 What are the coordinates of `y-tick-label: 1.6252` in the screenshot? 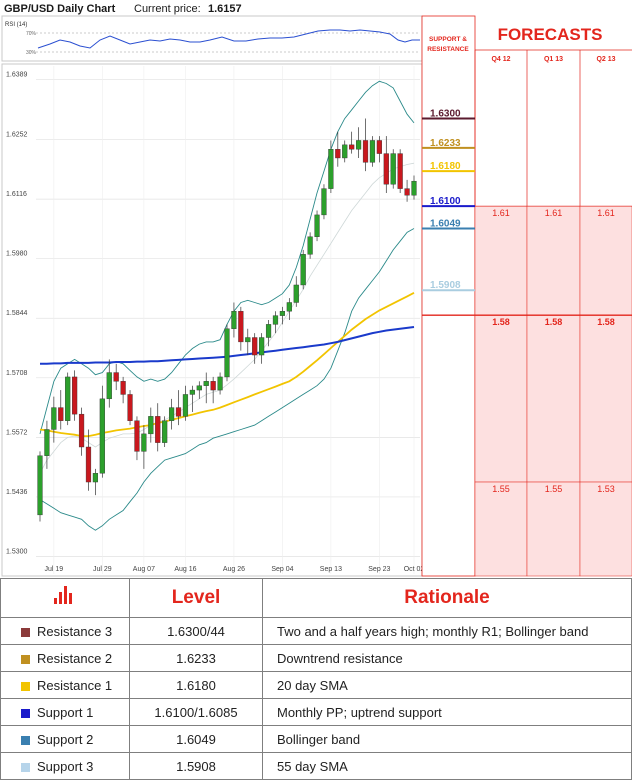 It's located at (17, 135).